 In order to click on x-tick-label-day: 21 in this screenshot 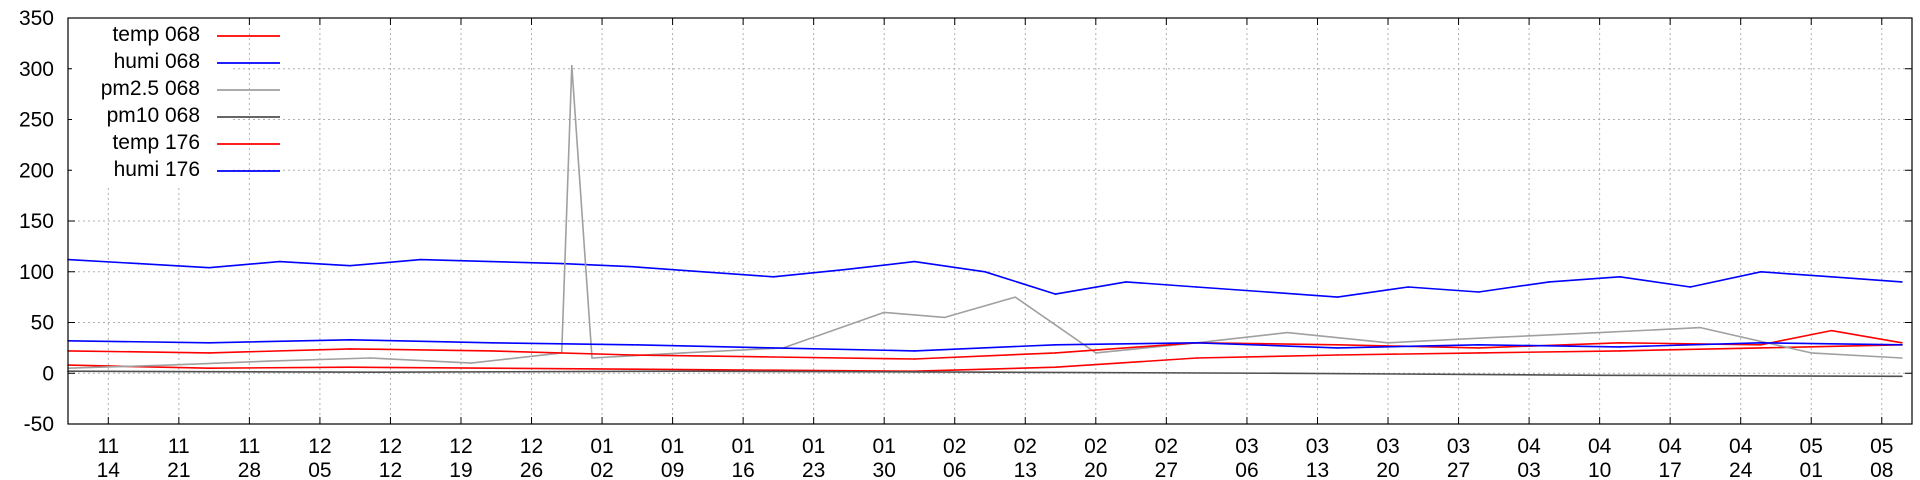, I will do `click(178, 469)`.